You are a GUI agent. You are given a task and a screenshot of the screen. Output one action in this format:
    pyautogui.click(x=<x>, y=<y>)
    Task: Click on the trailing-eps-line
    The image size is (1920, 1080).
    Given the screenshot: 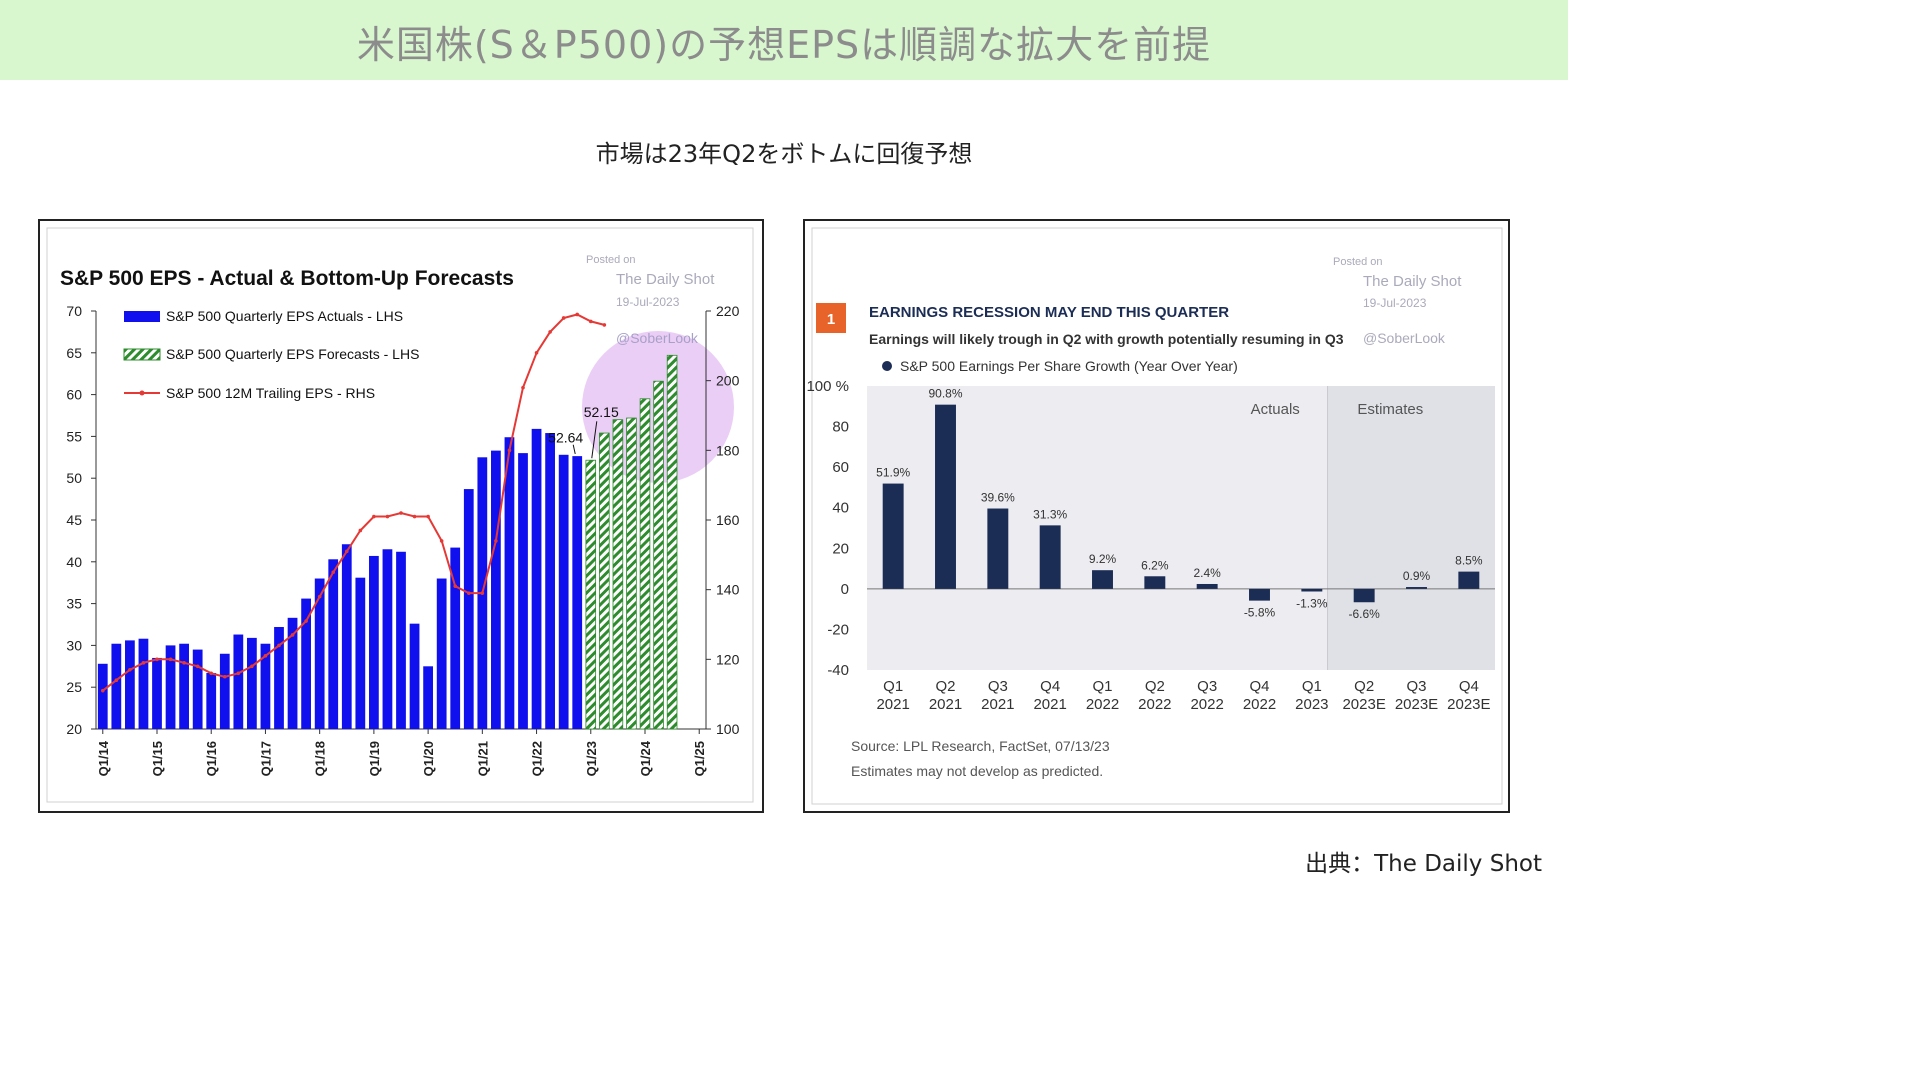 What is the action you would take?
    pyautogui.click(x=353, y=502)
    